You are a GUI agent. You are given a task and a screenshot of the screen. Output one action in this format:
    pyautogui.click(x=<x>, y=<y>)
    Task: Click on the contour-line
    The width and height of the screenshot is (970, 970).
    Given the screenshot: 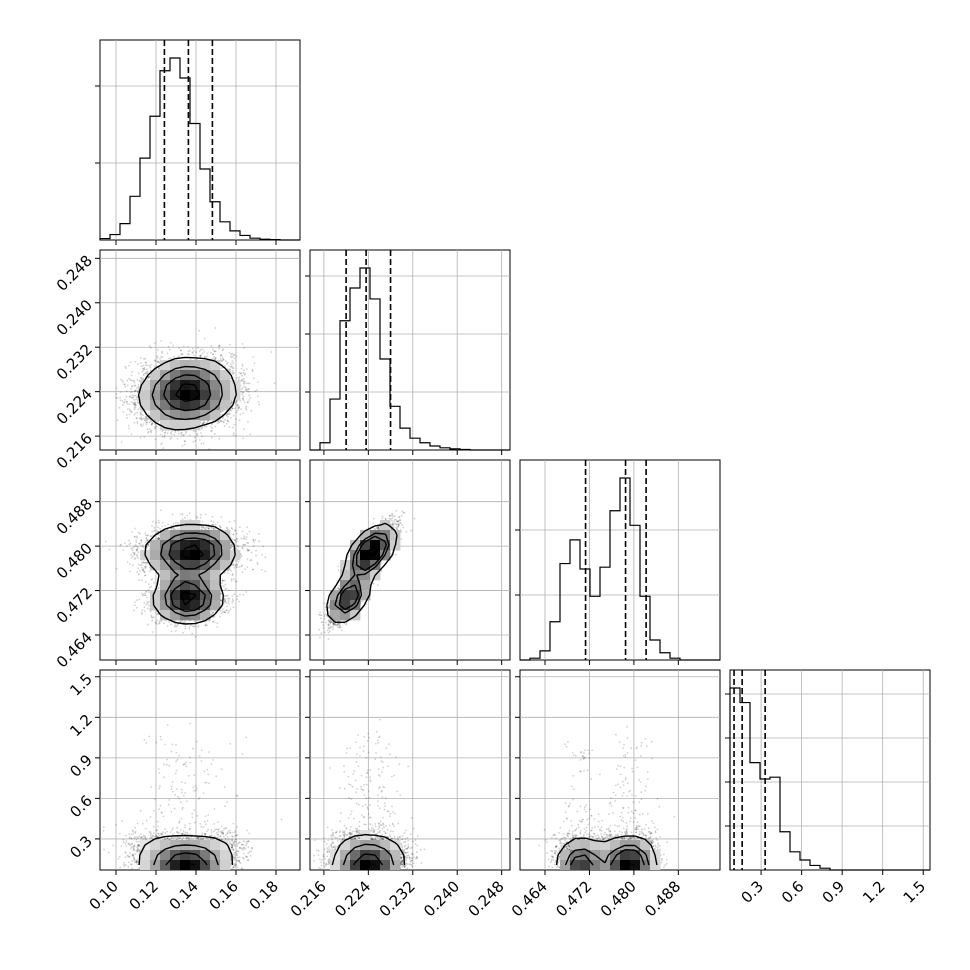 What is the action you would take?
    pyautogui.click(x=607, y=855)
    